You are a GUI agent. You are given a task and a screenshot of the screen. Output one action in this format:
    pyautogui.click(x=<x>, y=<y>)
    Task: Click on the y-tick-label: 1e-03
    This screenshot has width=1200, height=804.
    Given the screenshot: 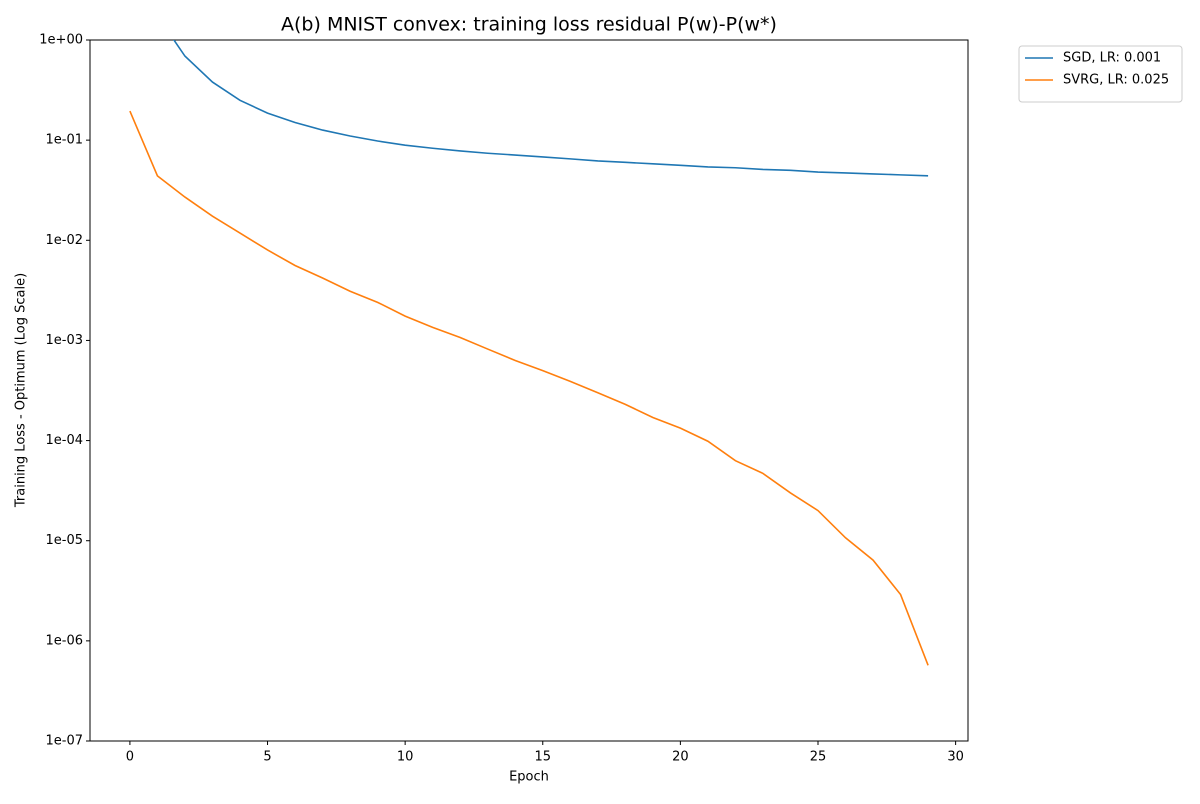 What is the action you would take?
    pyautogui.click(x=64, y=340)
    